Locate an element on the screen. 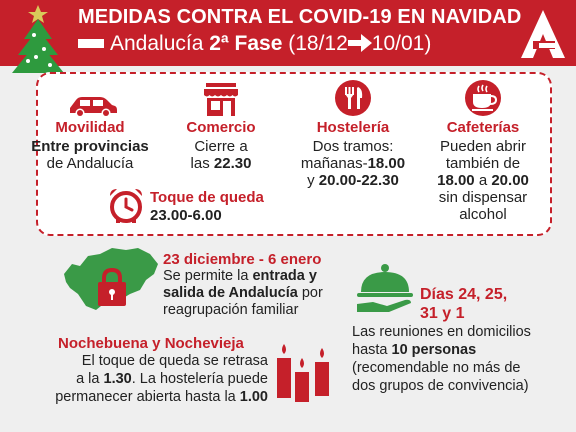  cafeterias-from-time: 18.00 is located at coordinates (456, 180).